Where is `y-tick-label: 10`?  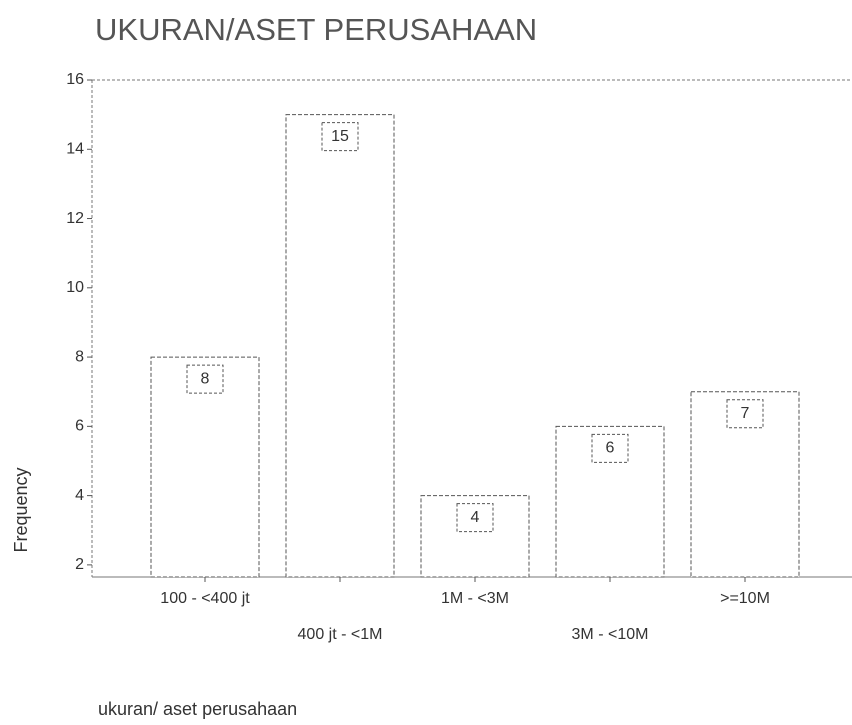
y-tick-label: 10 is located at coordinates (75, 287).